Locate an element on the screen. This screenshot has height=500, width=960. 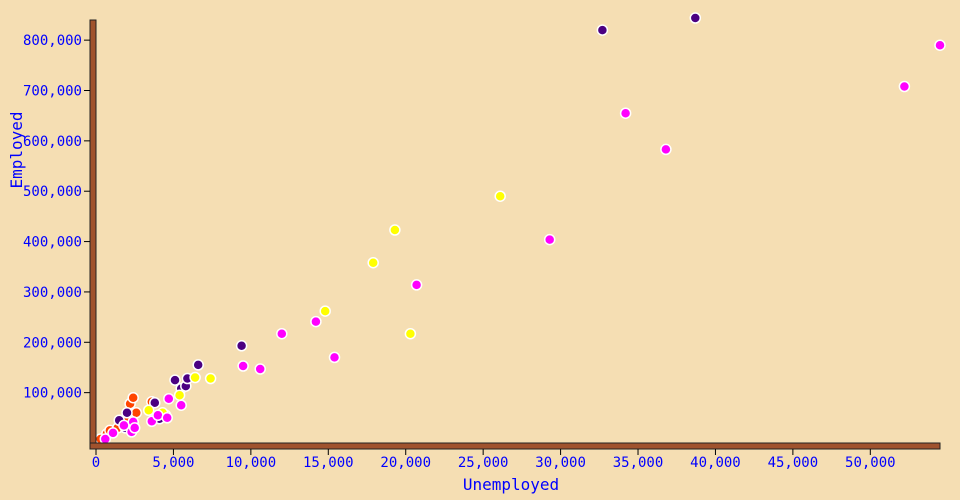
x-tick-label: 5,000 is located at coordinates (173, 463).